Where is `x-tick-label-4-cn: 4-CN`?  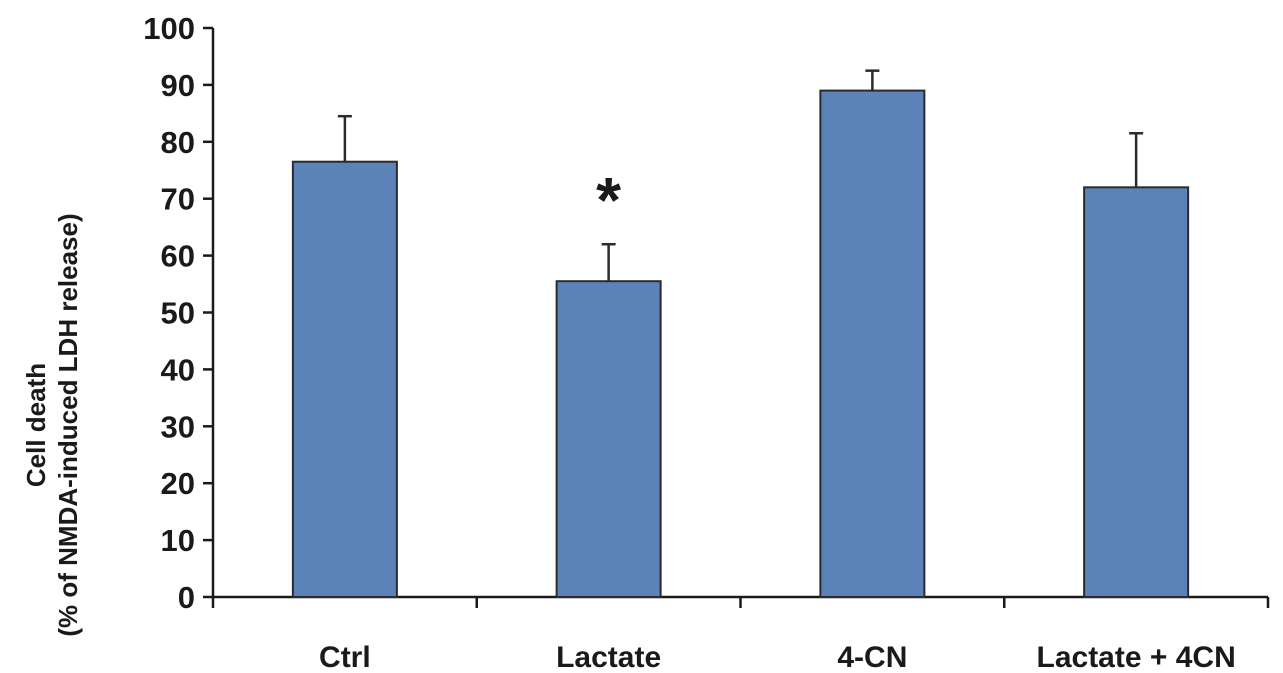
x-tick-label-4-cn: 4-CN is located at coordinates (872, 657).